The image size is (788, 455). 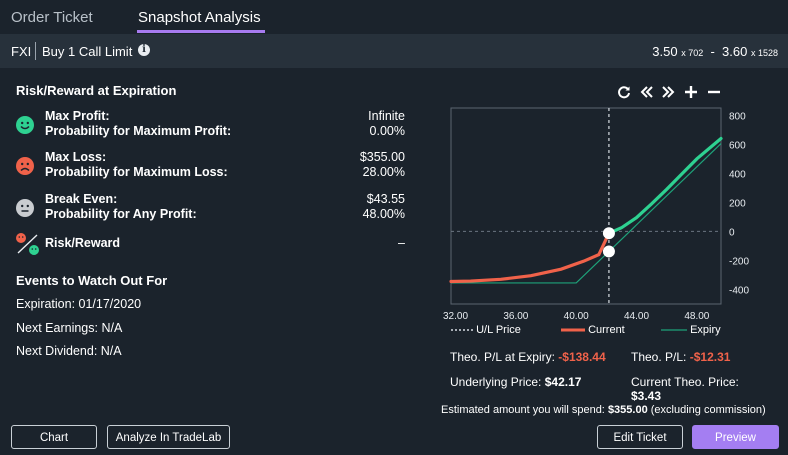 What do you see at coordinates (383, 172) in the screenshot?
I see `prob-max-loss-value: 28.00%` at bounding box center [383, 172].